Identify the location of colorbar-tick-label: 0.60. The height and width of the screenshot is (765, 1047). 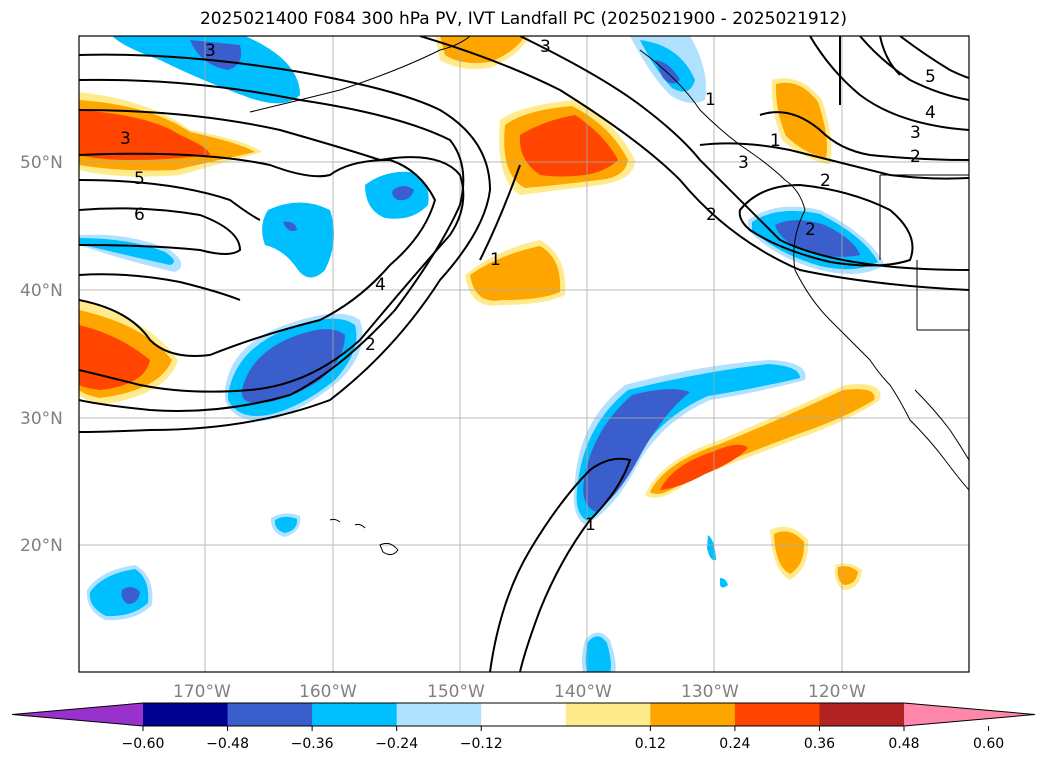
(988, 744).